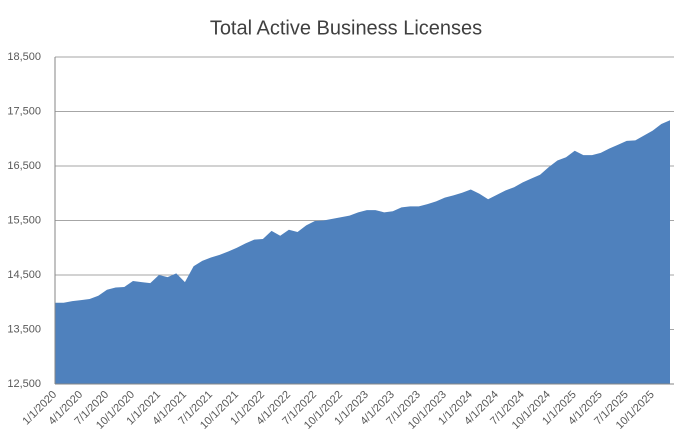 The image size is (676, 443). I want to click on y-tick-label: 17,500, so click(24, 111).